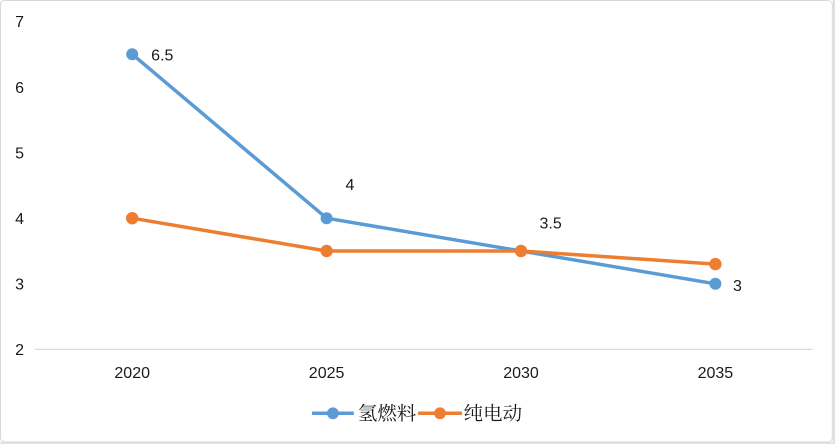 The image size is (835, 444). What do you see at coordinates (132, 373) in the screenshot?
I see `svg-text: 2020` at bounding box center [132, 373].